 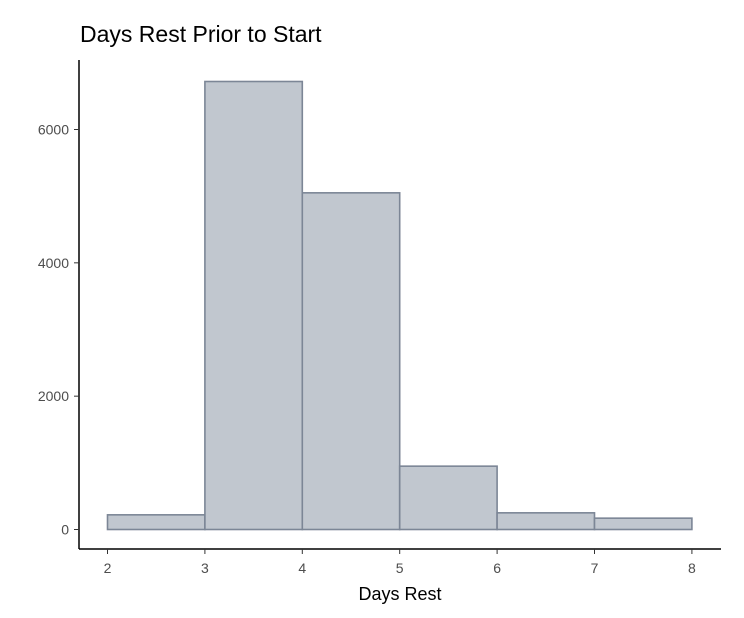 What do you see at coordinates (205, 568) in the screenshot?
I see `x-tick-label: 3` at bounding box center [205, 568].